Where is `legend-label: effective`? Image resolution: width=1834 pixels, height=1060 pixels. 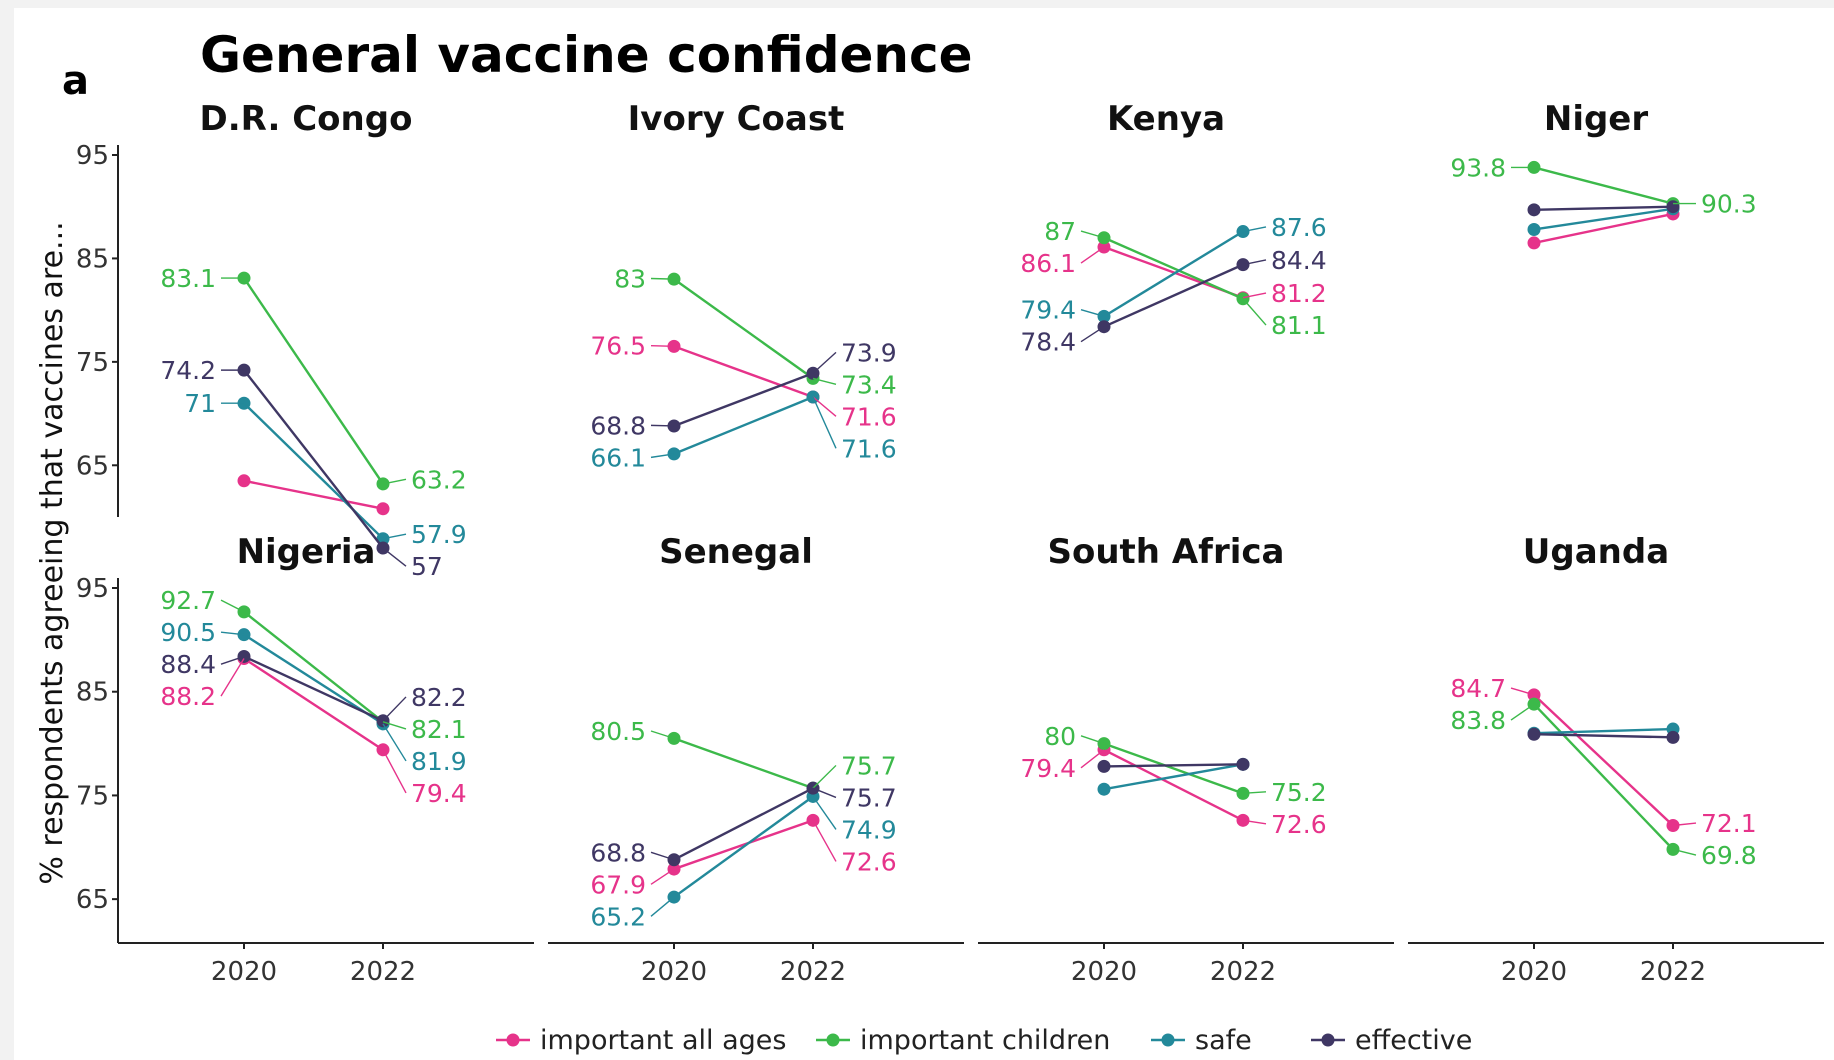
legend-label: effective is located at coordinates (1413, 1040).